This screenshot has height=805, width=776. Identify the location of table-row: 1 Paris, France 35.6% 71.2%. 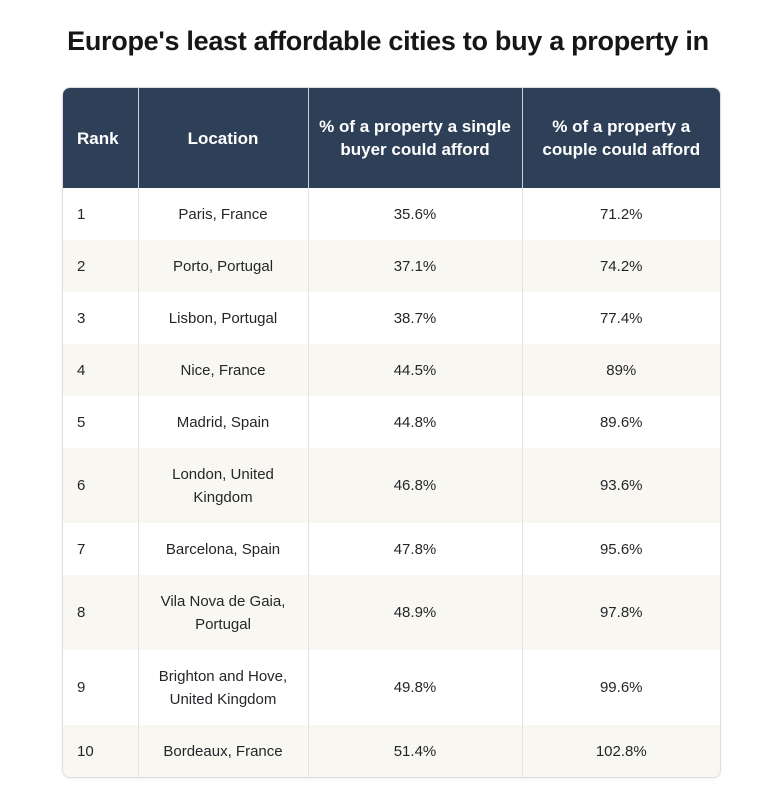
(391, 214).